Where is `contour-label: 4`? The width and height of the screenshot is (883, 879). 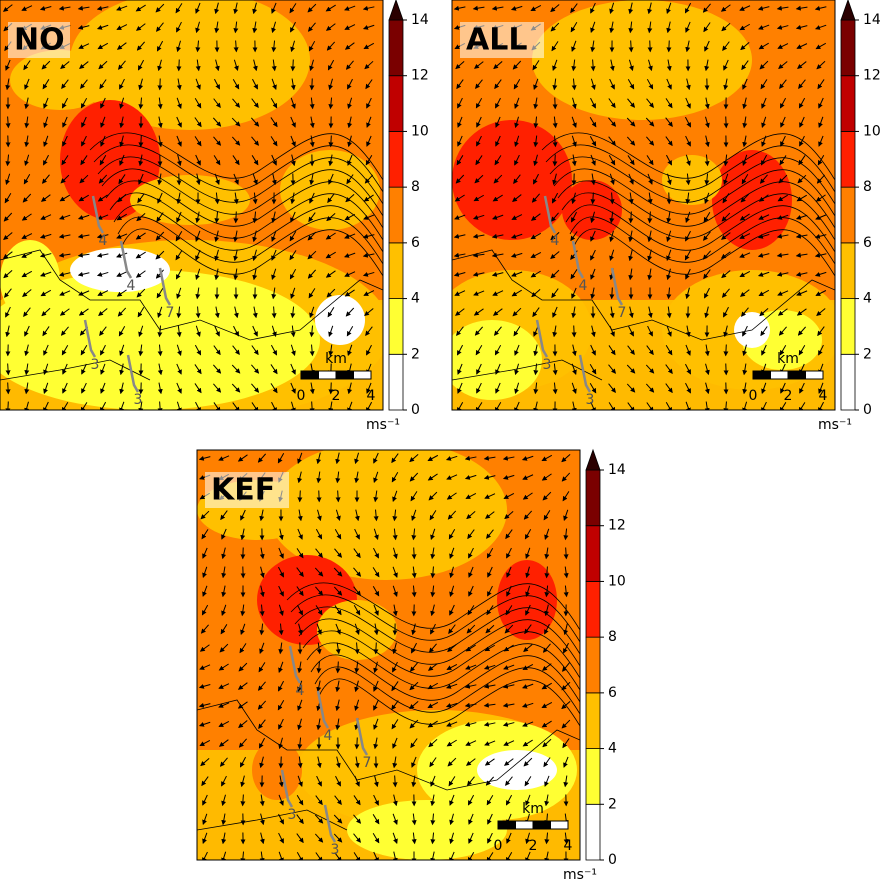 contour-label: 4 is located at coordinates (131, 286).